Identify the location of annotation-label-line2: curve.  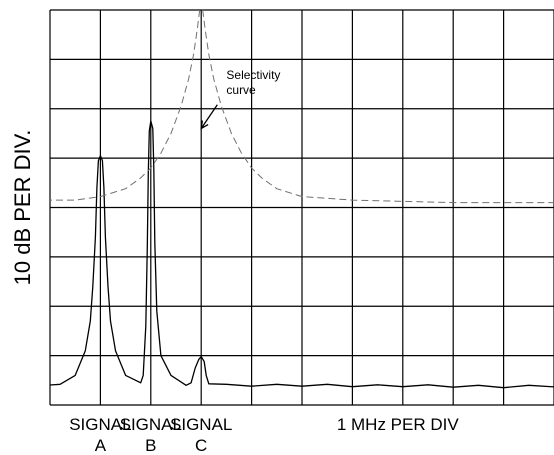
(241, 90).